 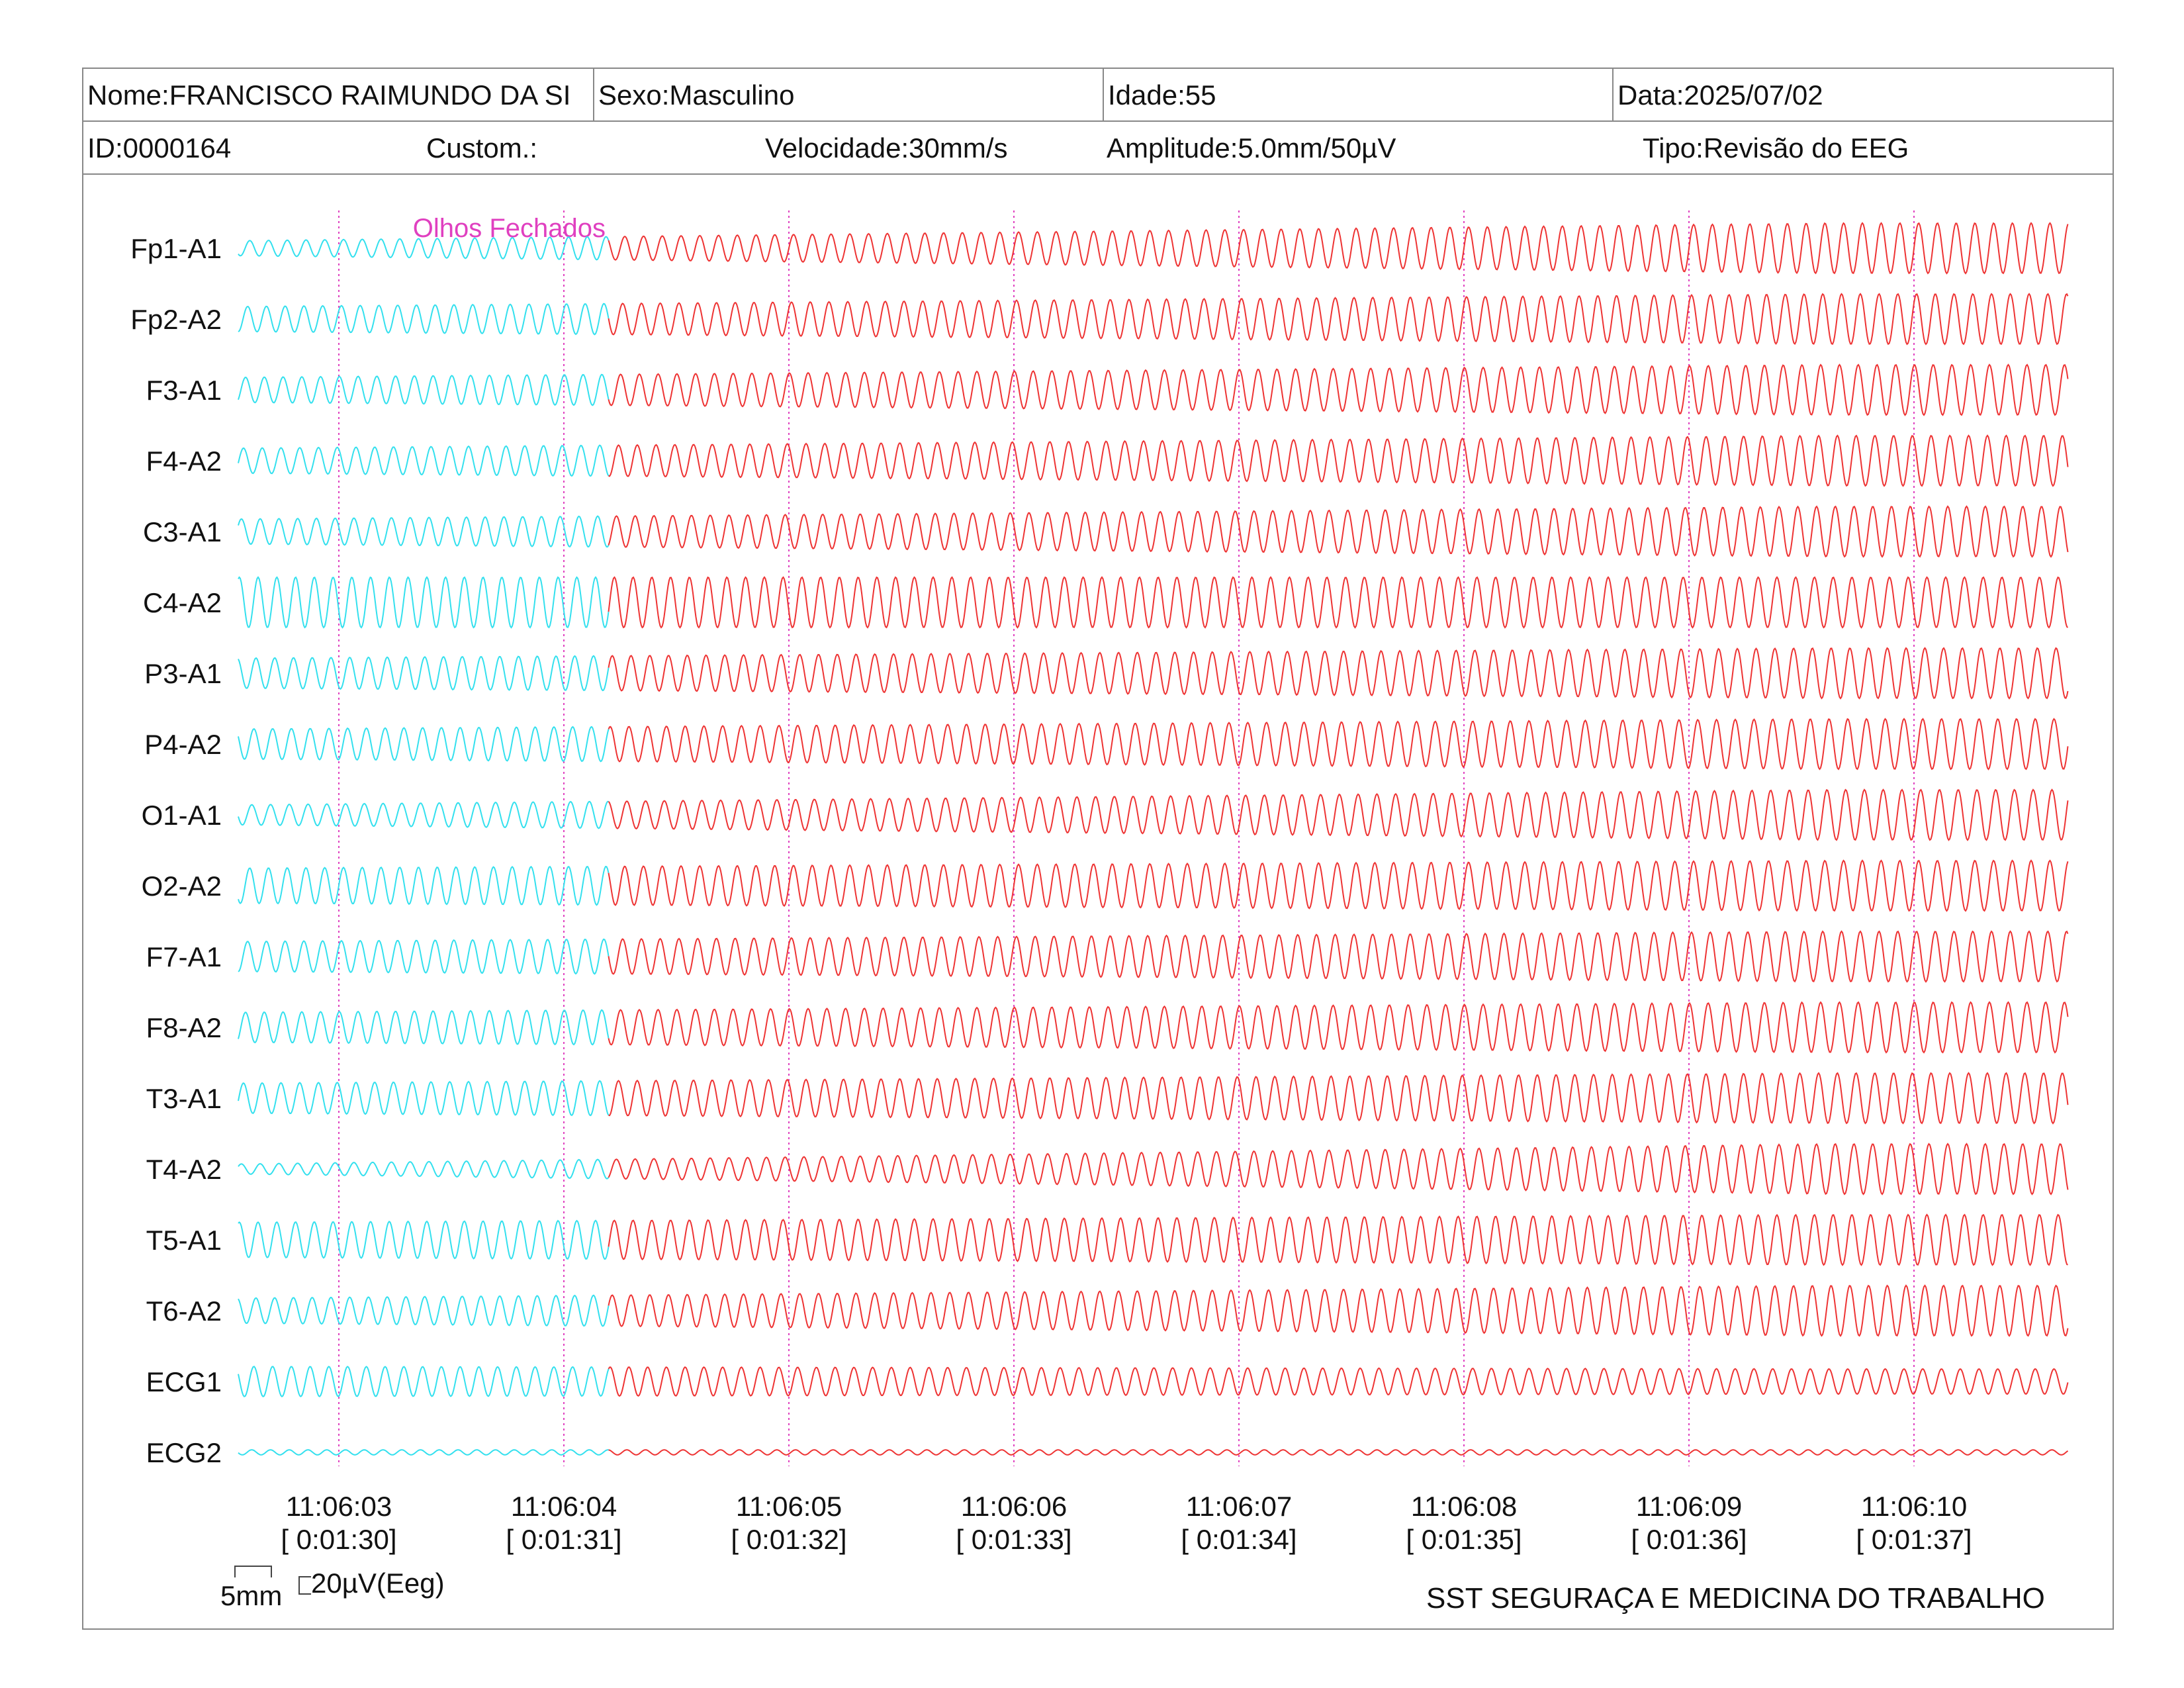 I want to click on channel-label: T5-A1, so click(x=184, y=1240).